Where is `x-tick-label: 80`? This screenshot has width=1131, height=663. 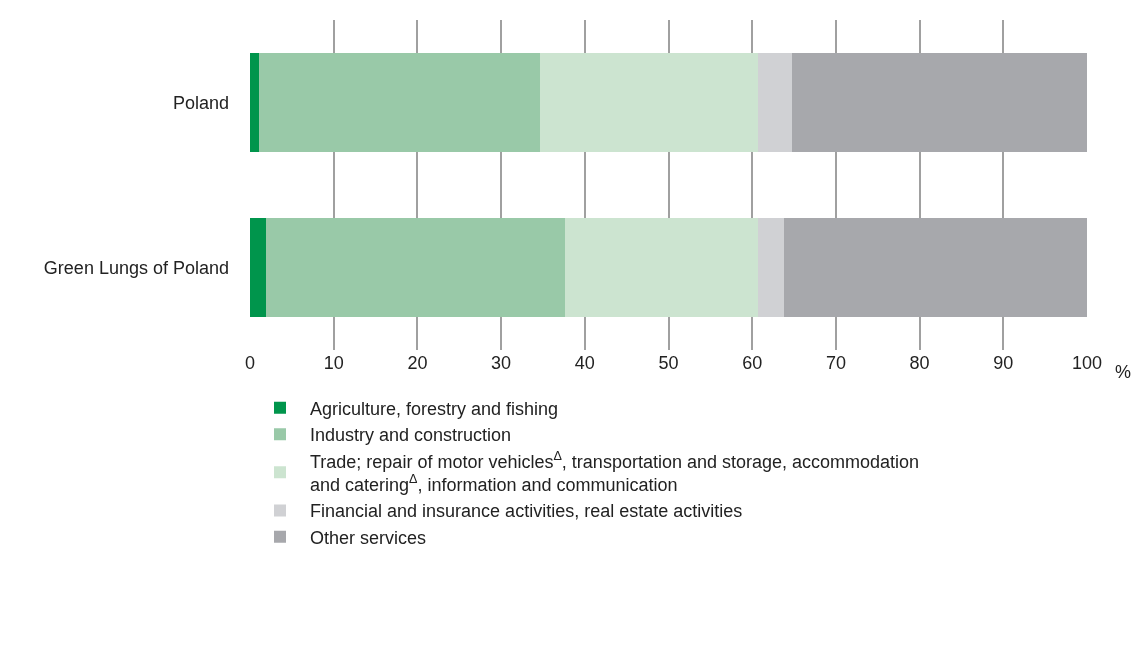 x-tick-label: 80 is located at coordinates (919, 363).